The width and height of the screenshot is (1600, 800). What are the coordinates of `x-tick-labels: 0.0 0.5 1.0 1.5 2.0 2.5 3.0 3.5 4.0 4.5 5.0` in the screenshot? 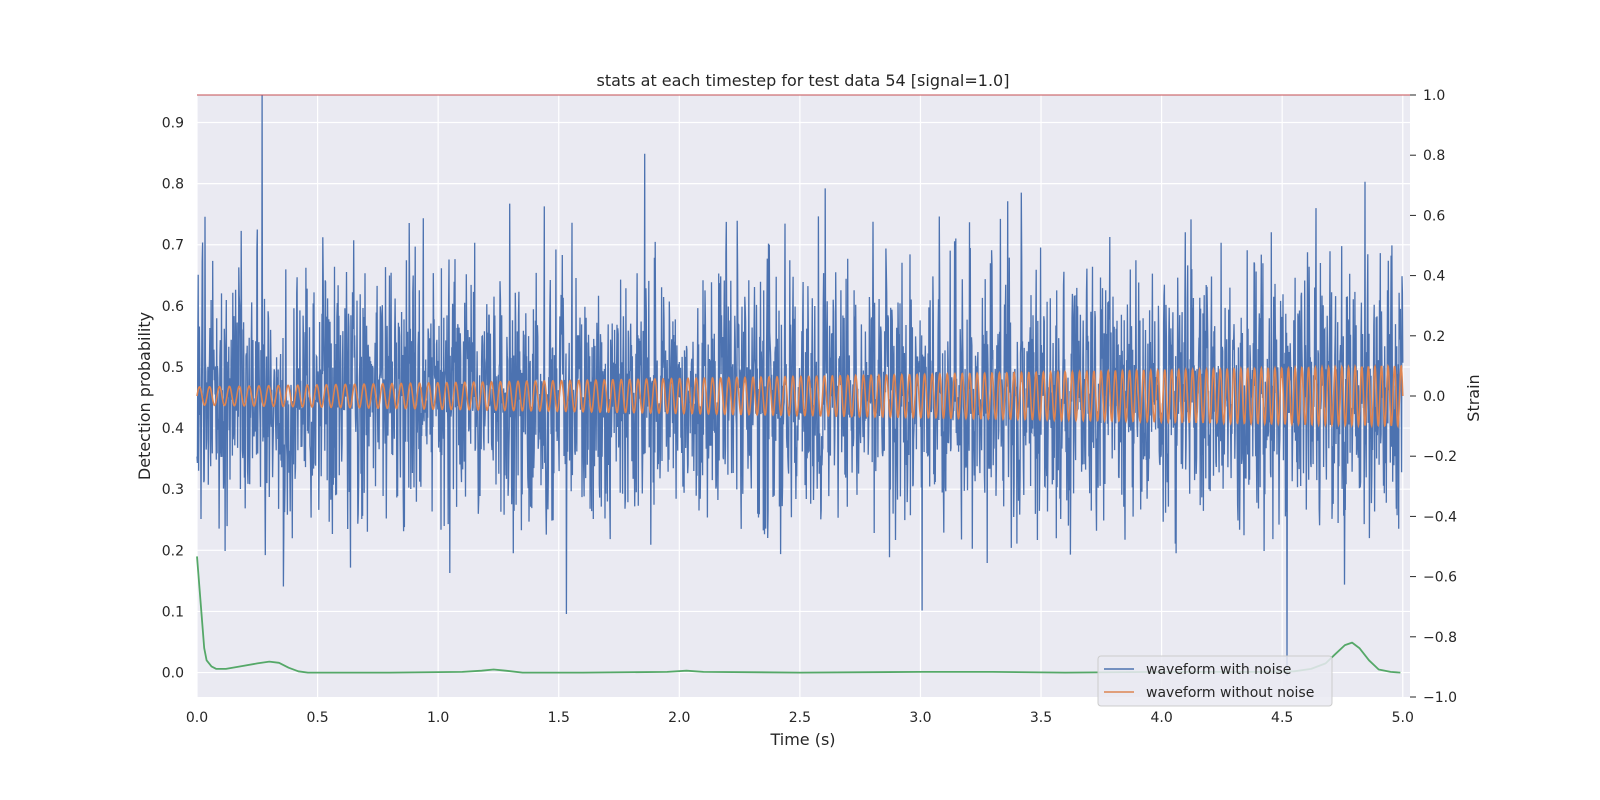 It's located at (800, 718).